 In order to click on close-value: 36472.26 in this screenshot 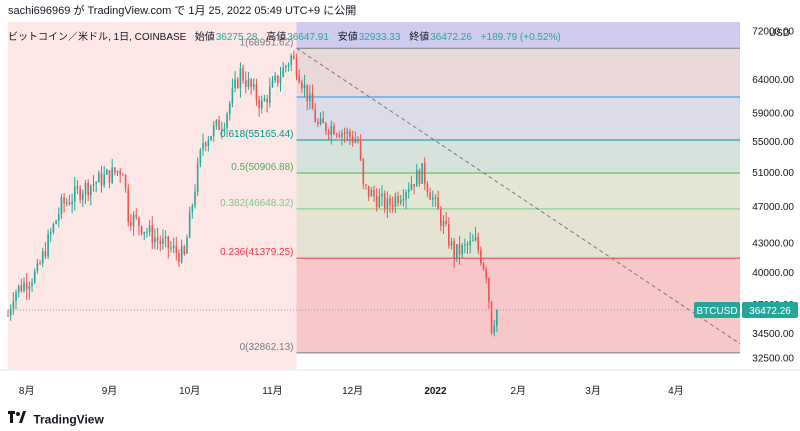, I will do `click(451, 37)`.